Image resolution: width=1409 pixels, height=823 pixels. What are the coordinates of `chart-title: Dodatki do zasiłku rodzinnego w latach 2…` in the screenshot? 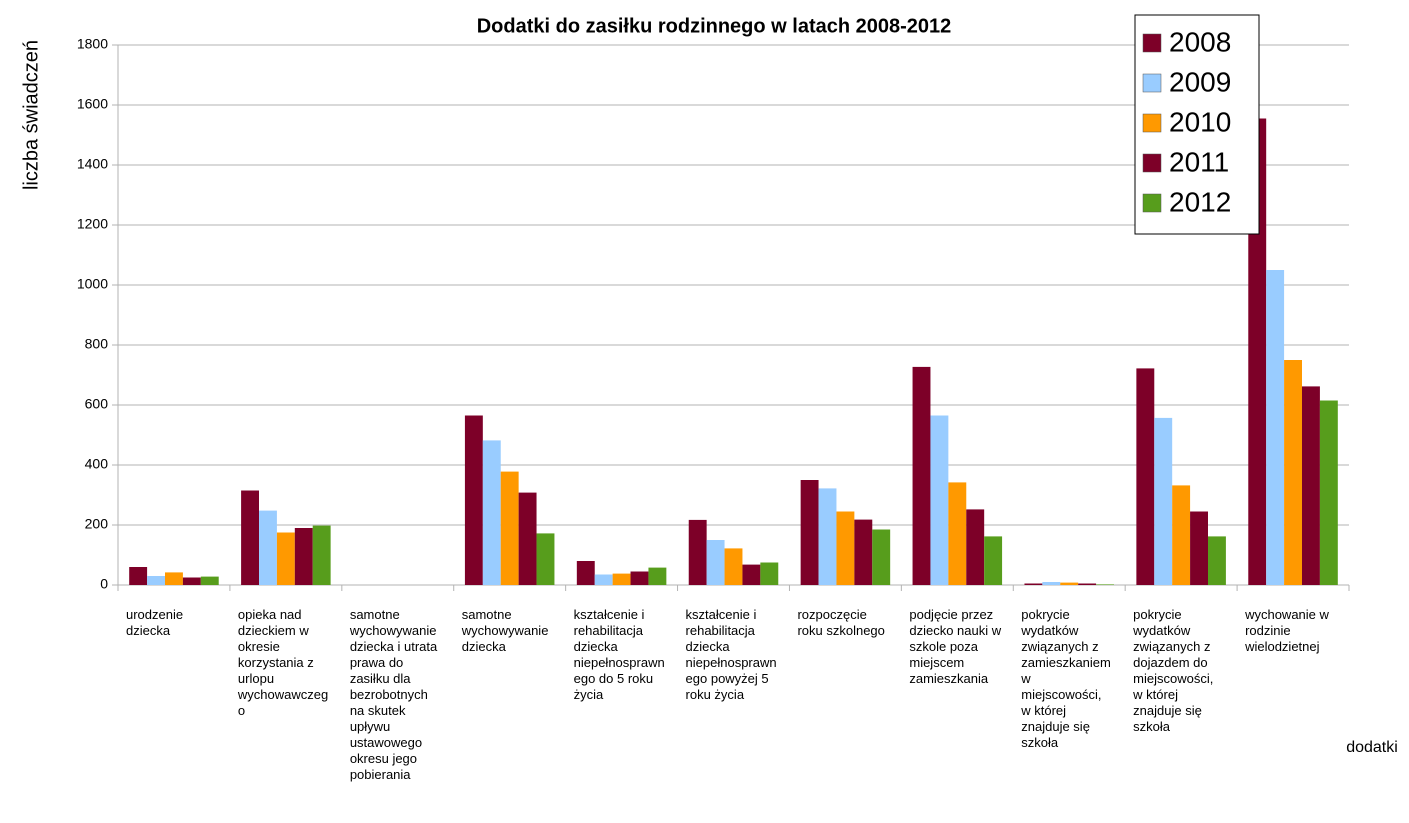 It's located at (714, 26).